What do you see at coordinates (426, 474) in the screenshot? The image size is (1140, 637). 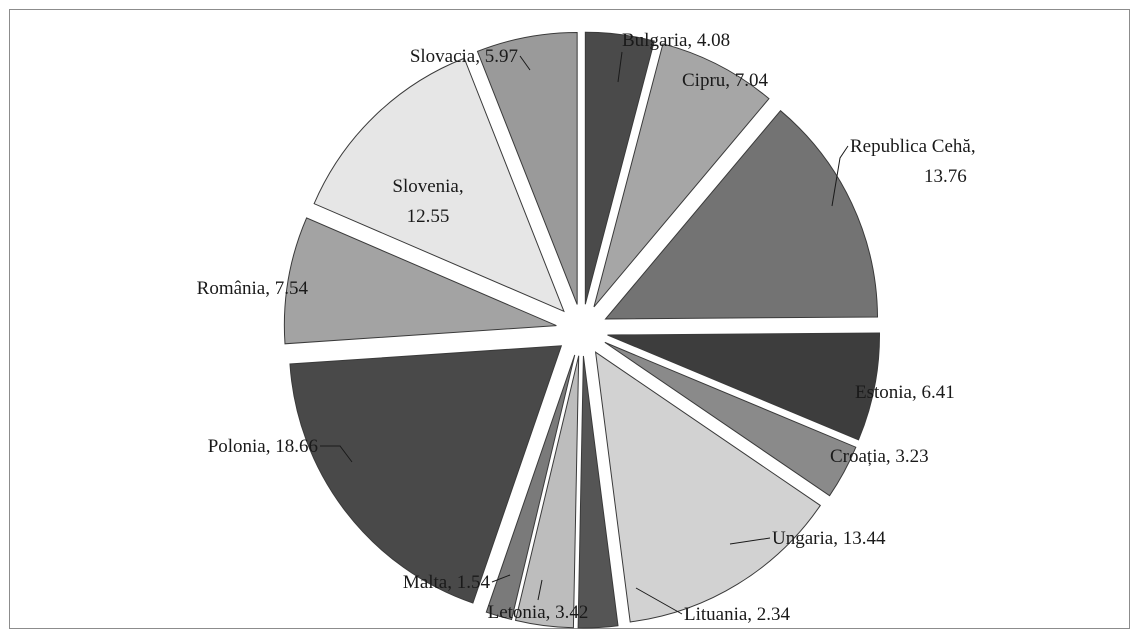 I see `pie-slice-polonia` at bounding box center [426, 474].